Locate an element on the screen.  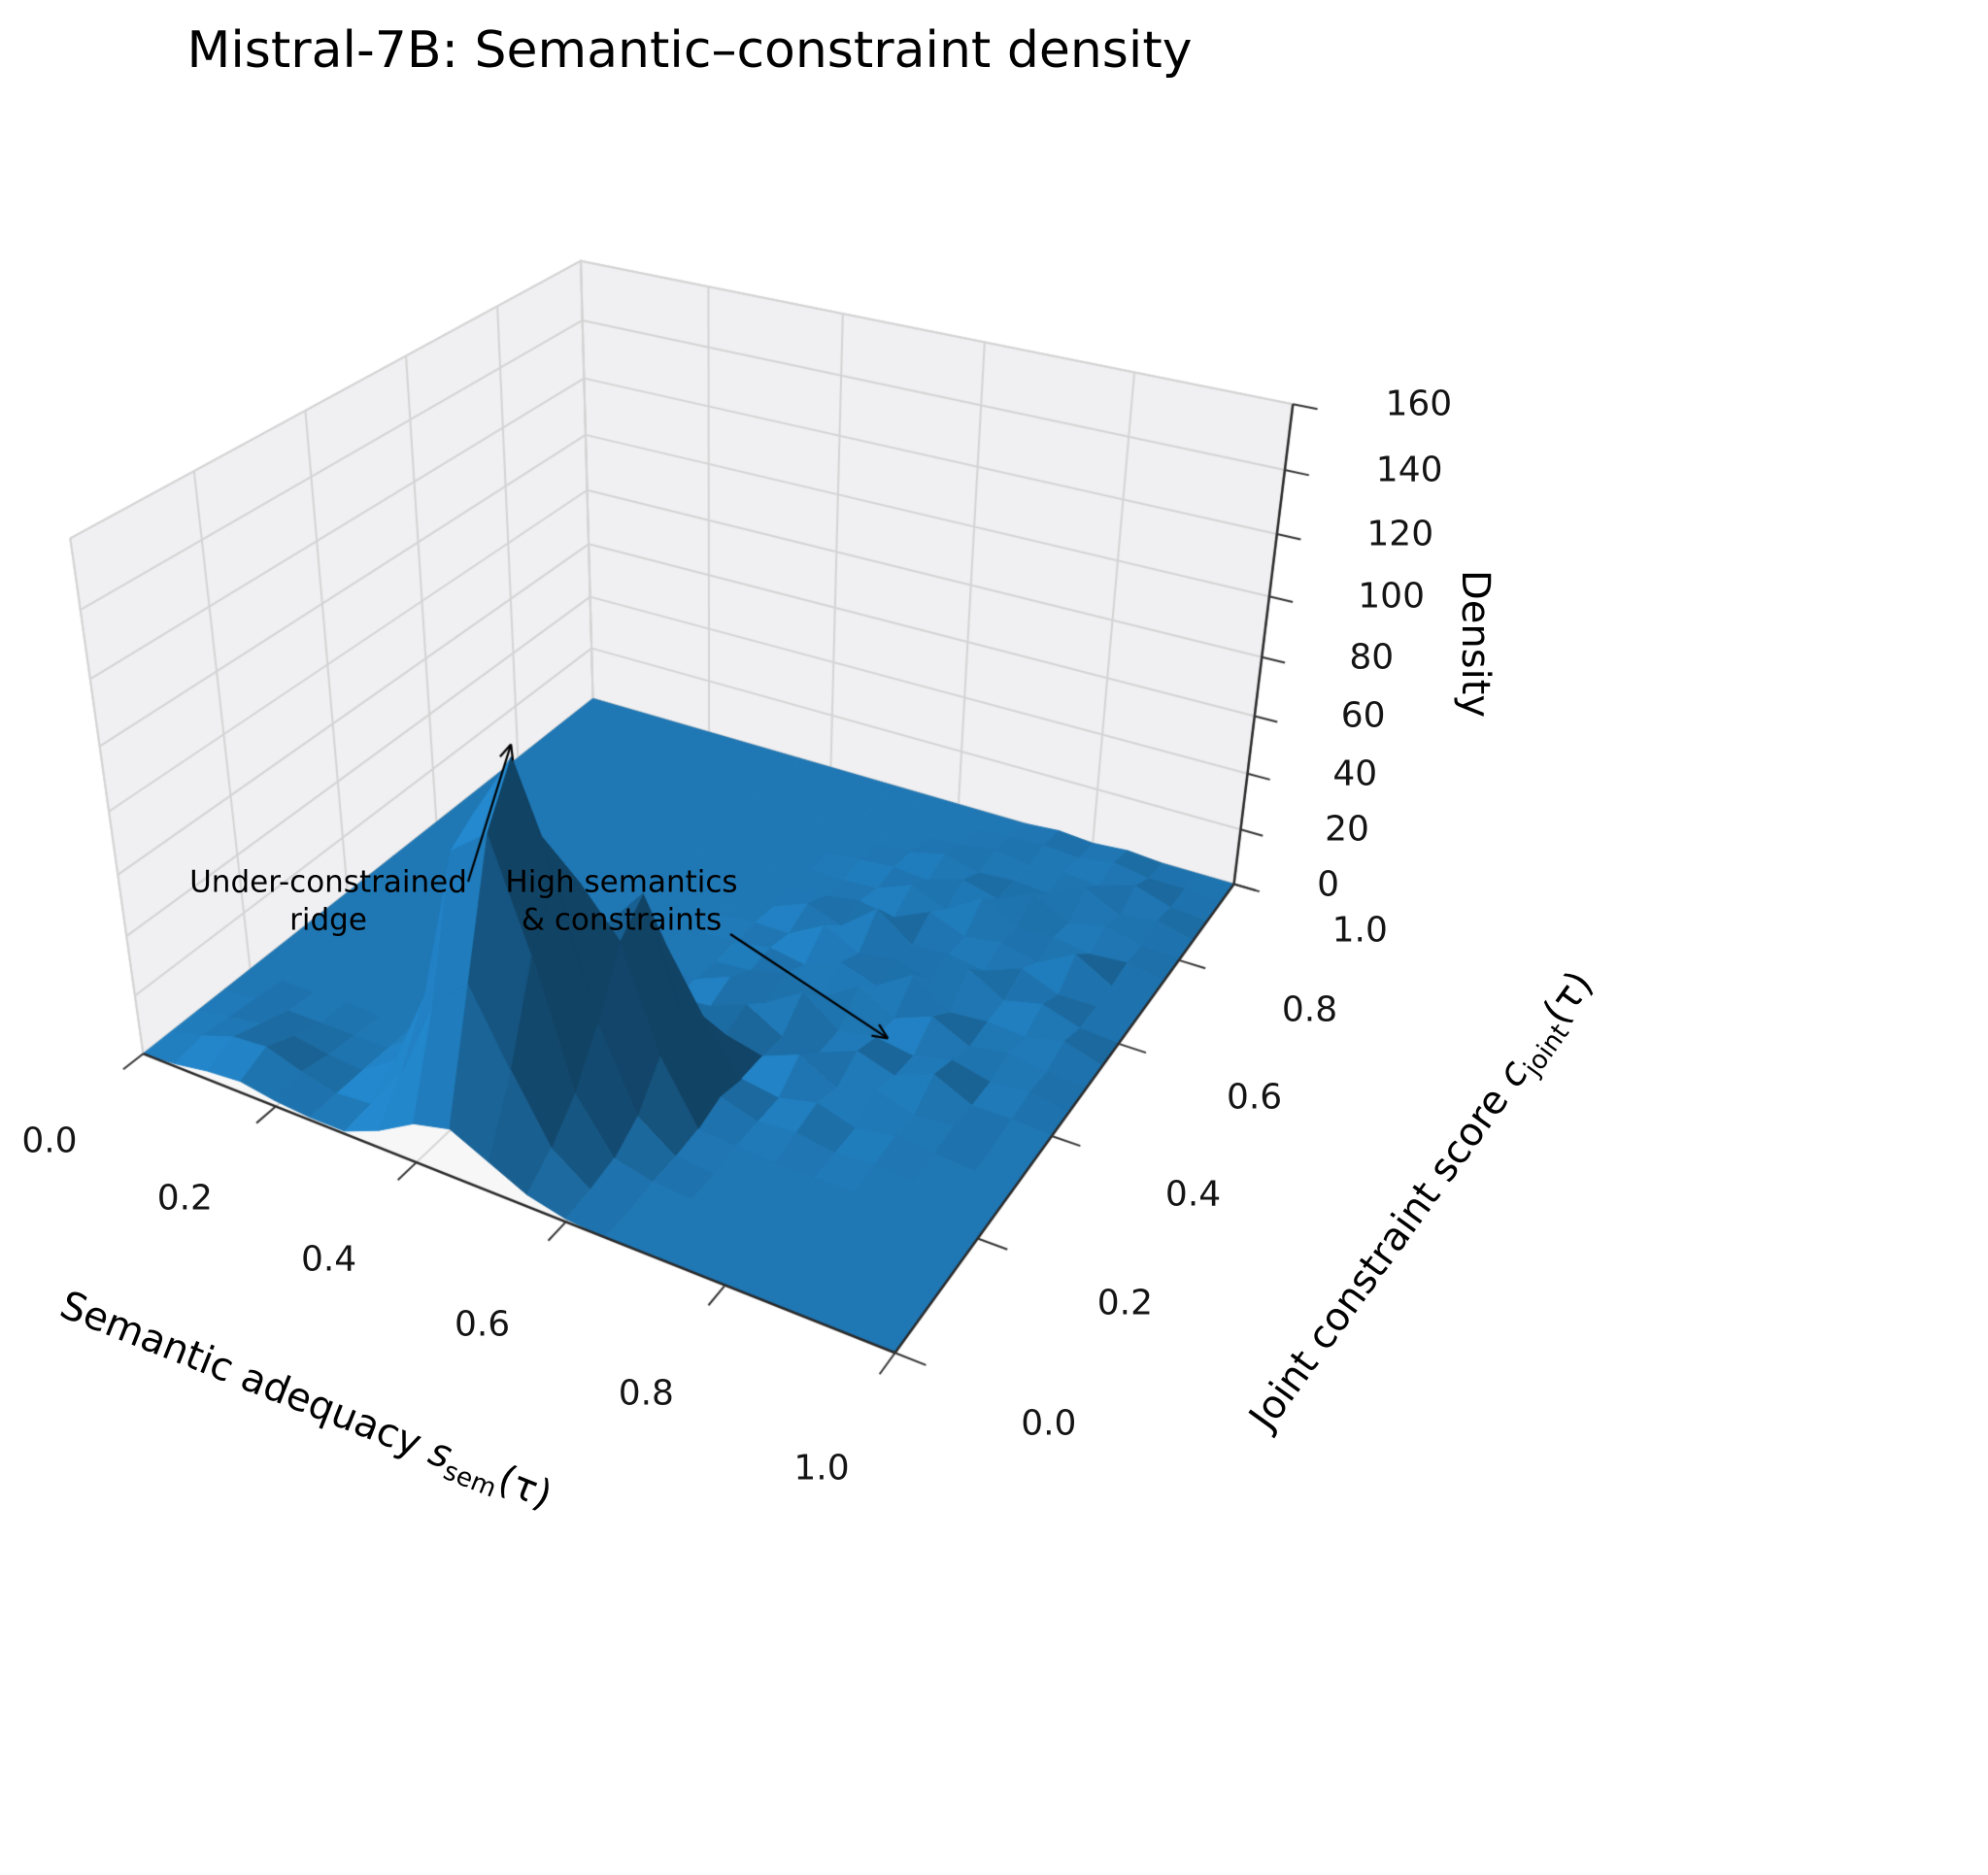
y-tick-label: 0.2 is located at coordinates (1125, 1303).